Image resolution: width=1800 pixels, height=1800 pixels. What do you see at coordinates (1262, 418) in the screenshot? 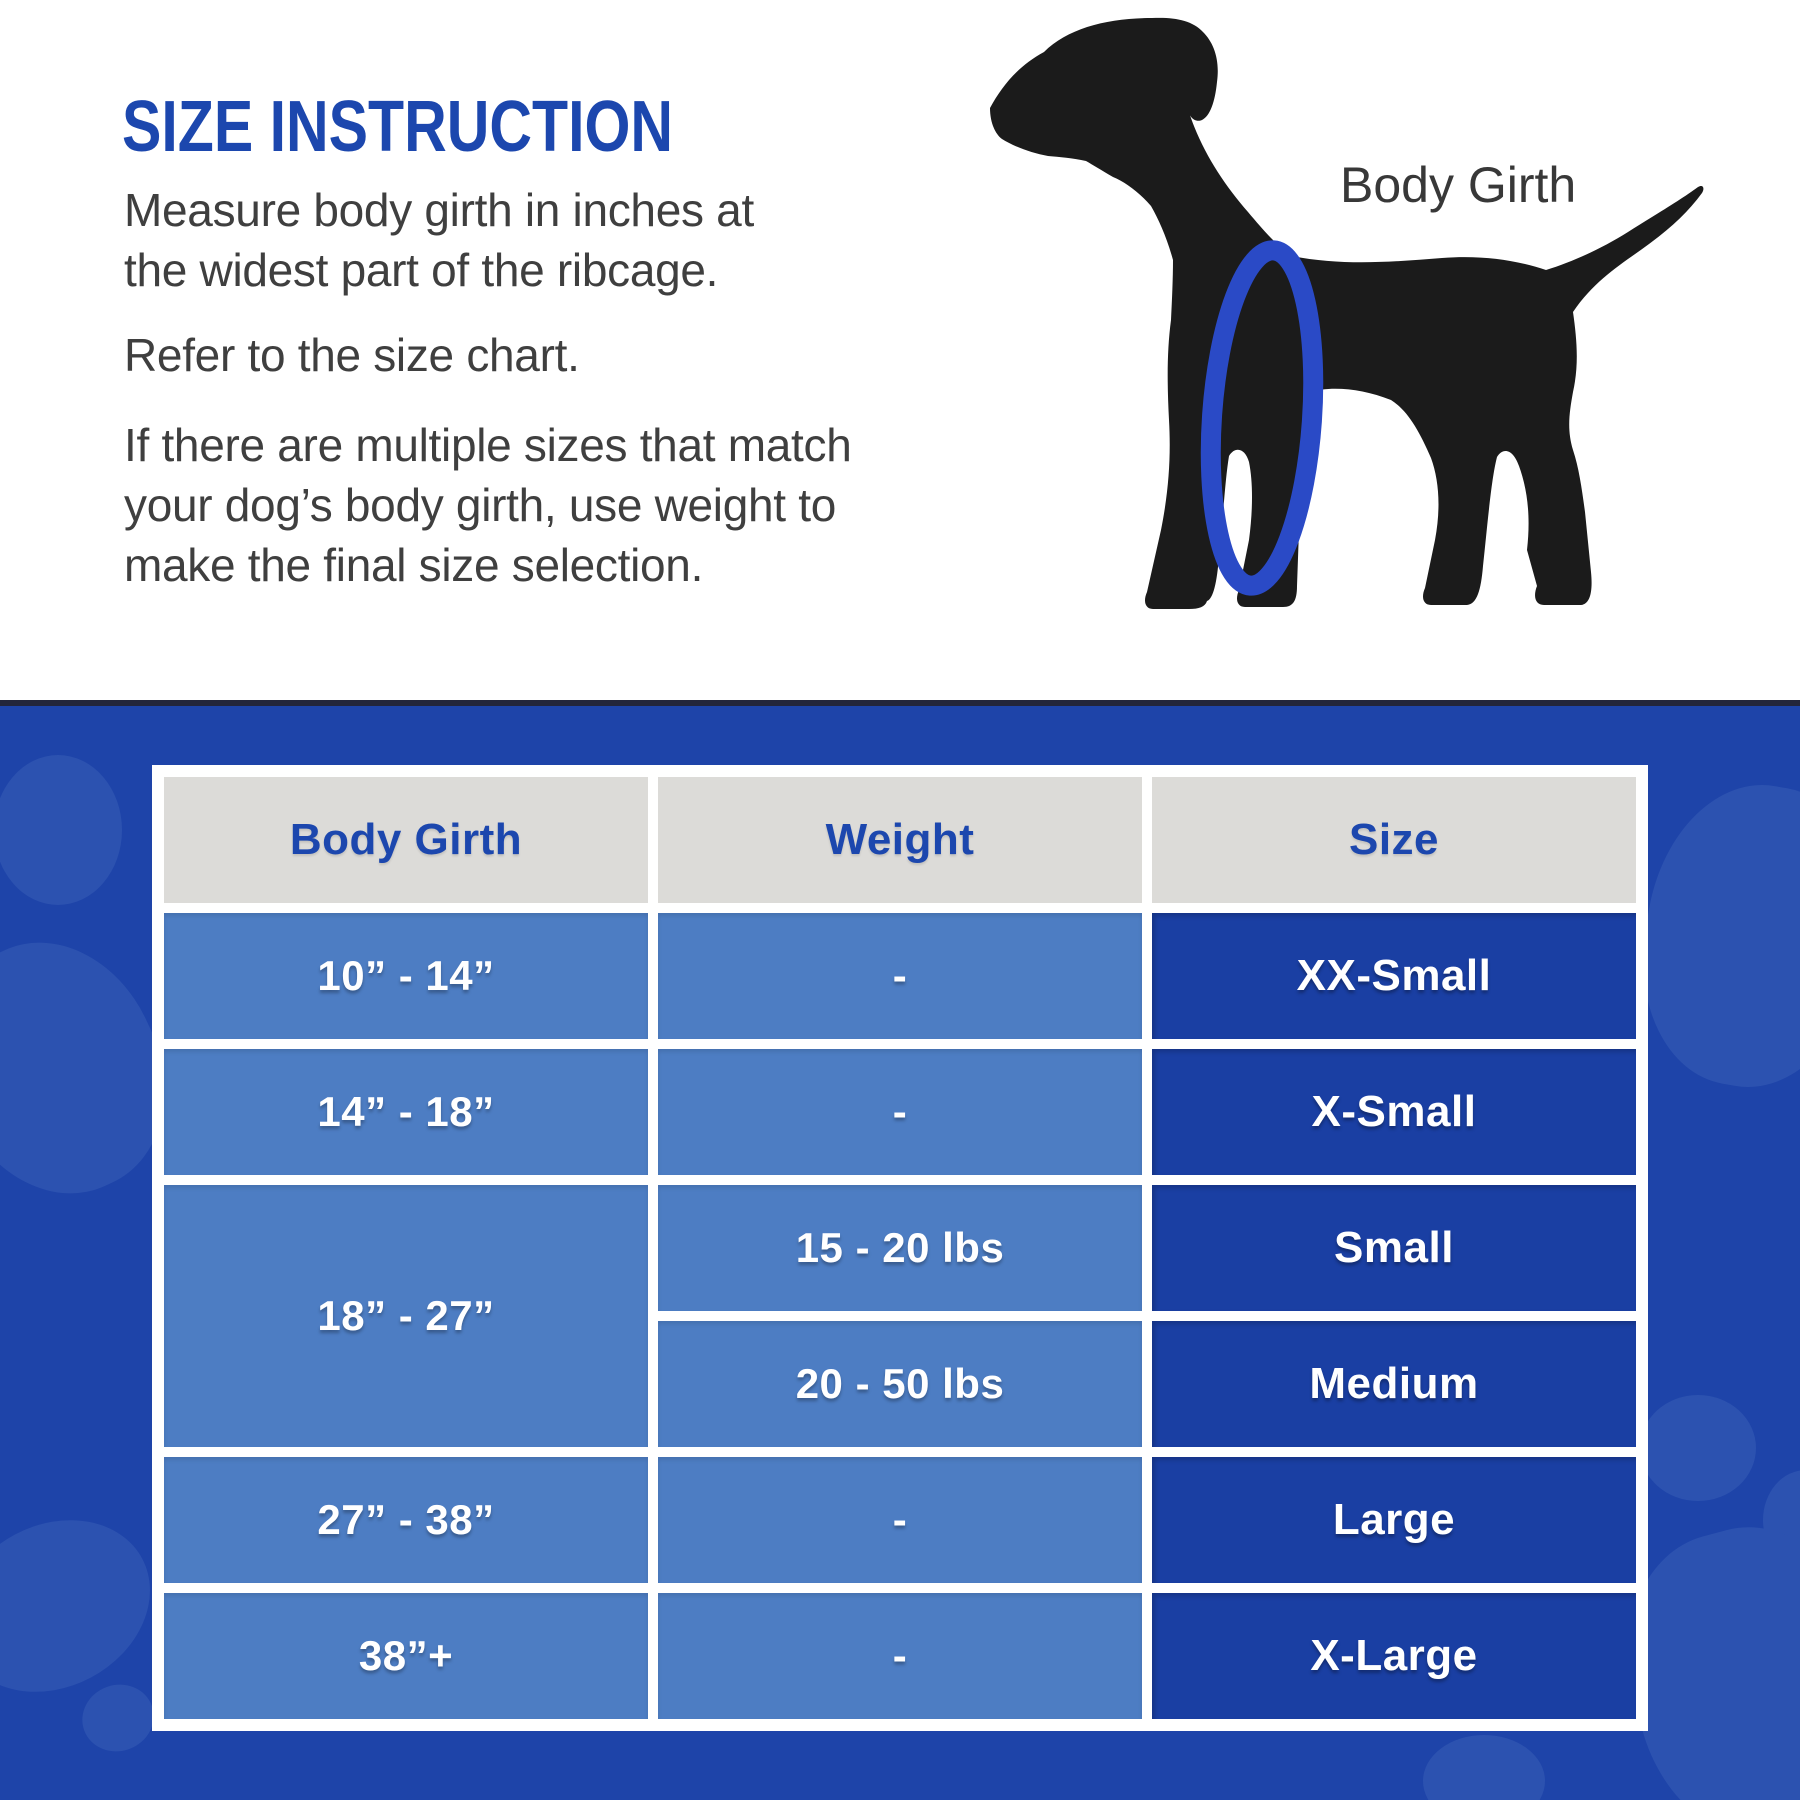
I see `girth-ring-icon` at bounding box center [1262, 418].